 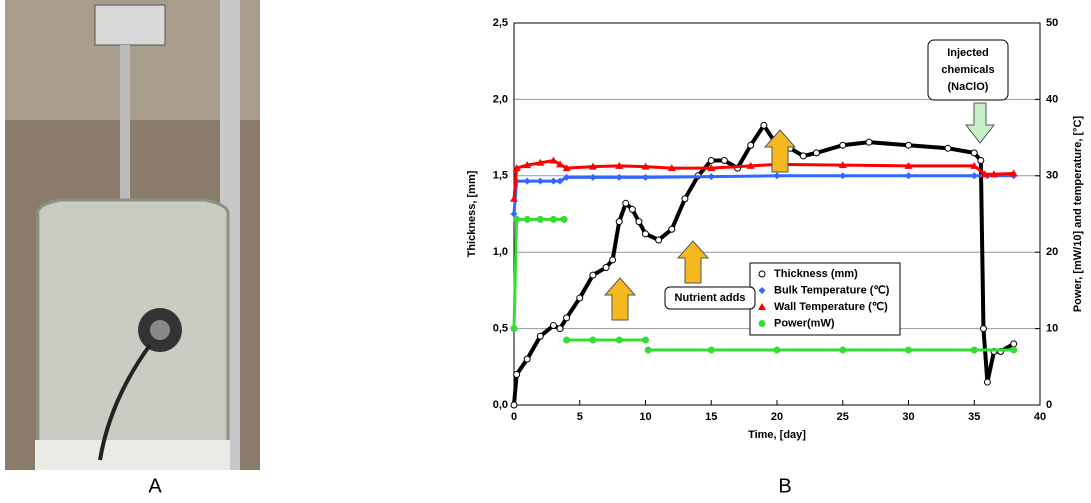 I want to click on panel-label: B, so click(x=784, y=486).